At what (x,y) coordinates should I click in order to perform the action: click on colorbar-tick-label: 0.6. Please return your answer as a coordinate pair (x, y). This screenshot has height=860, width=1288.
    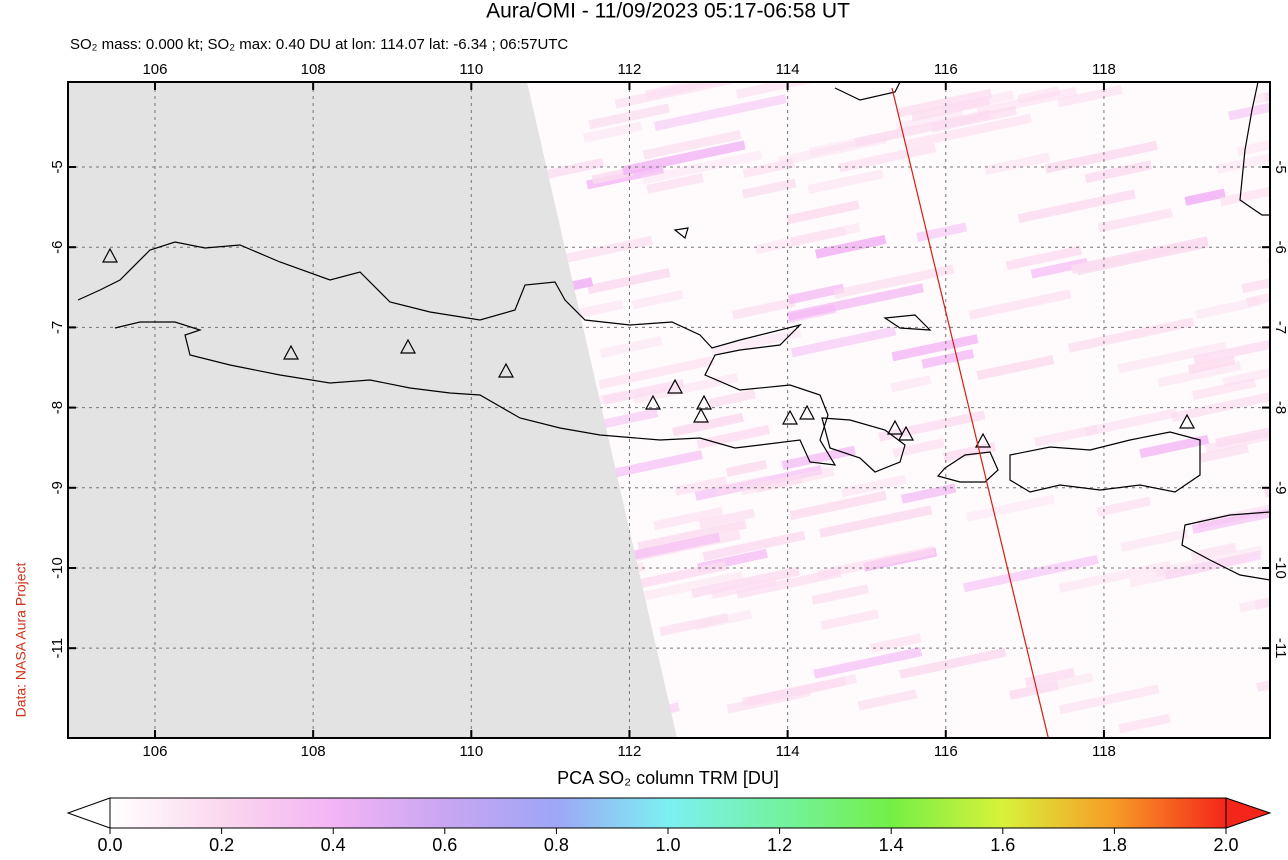
    Looking at the image, I should click on (444, 845).